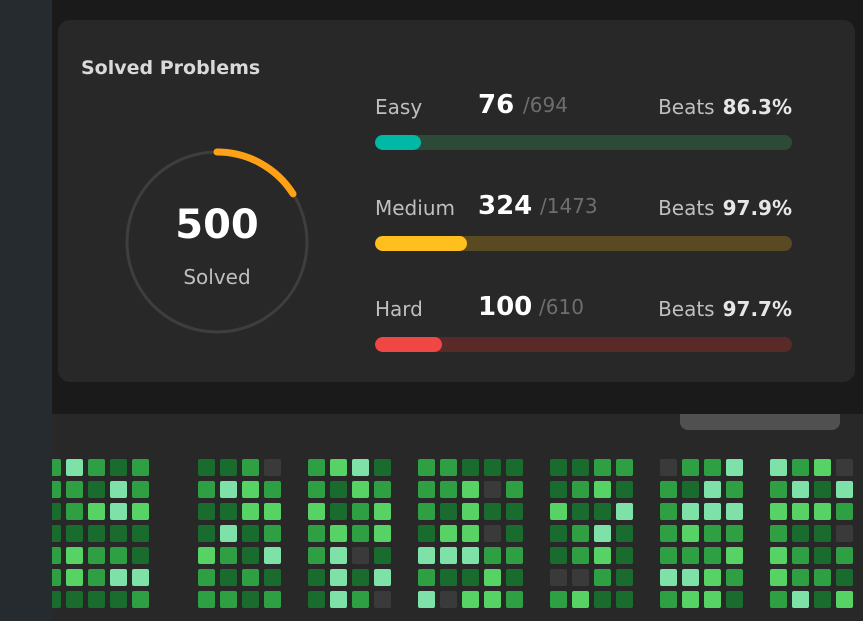 The width and height of the screenshot is (863, 621). Describe the element at coordinates (583, 329) in the screenshot. I see `difficulty-row-hard: Hard 100 /610 Beats 97.7%` at that location.